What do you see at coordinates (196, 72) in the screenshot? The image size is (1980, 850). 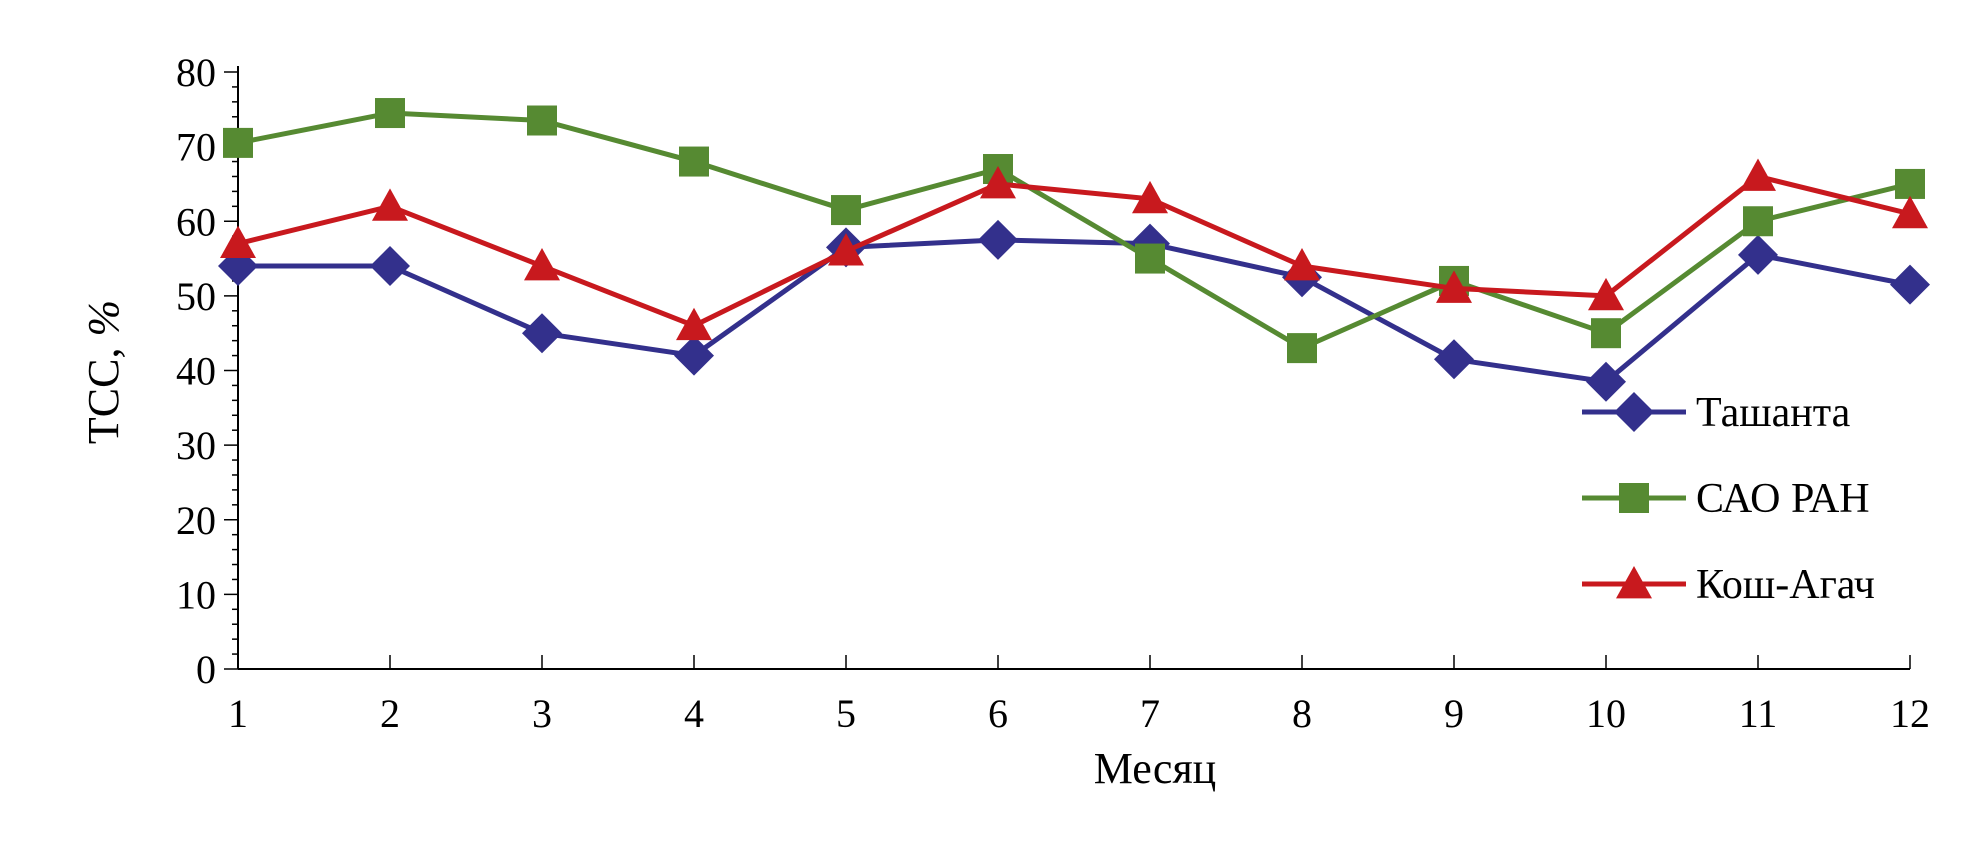 I see `y-tick-label: 80` at bounding box center [196, 72].